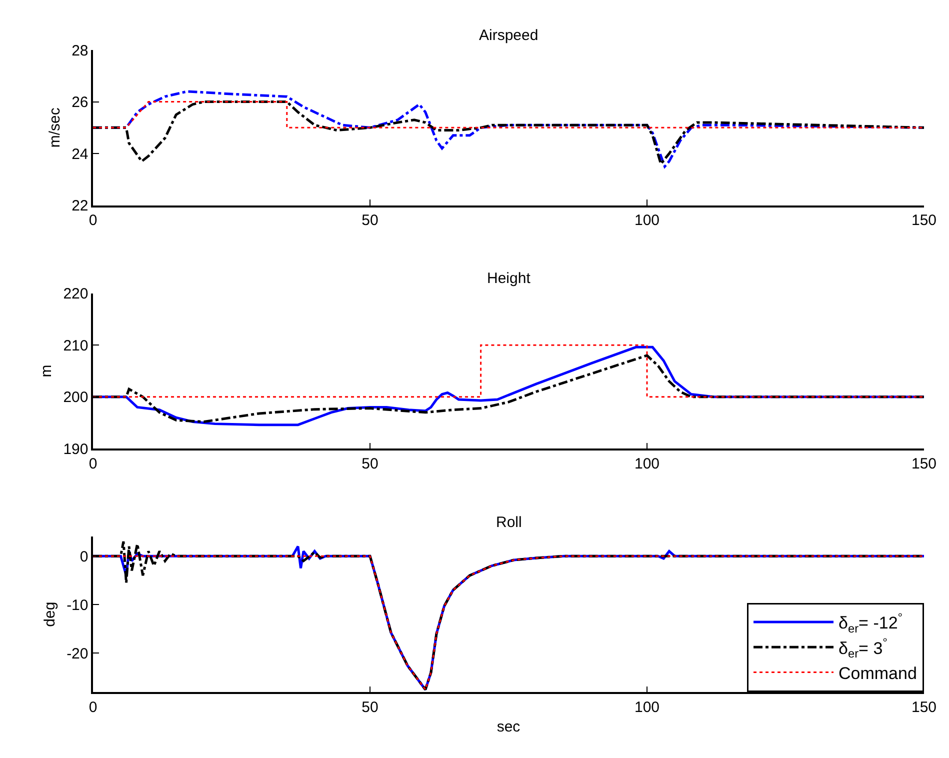 The width and height of the screenshot is (949, 758). I want to click on x-axis-title: sec, so click(508, 727).